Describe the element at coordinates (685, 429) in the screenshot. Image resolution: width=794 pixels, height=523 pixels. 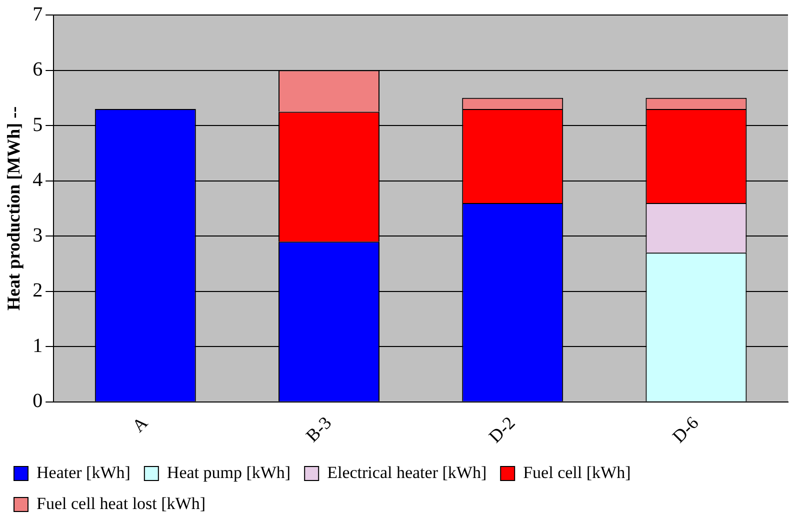
I see `x-tick-label: D-6` at that location.